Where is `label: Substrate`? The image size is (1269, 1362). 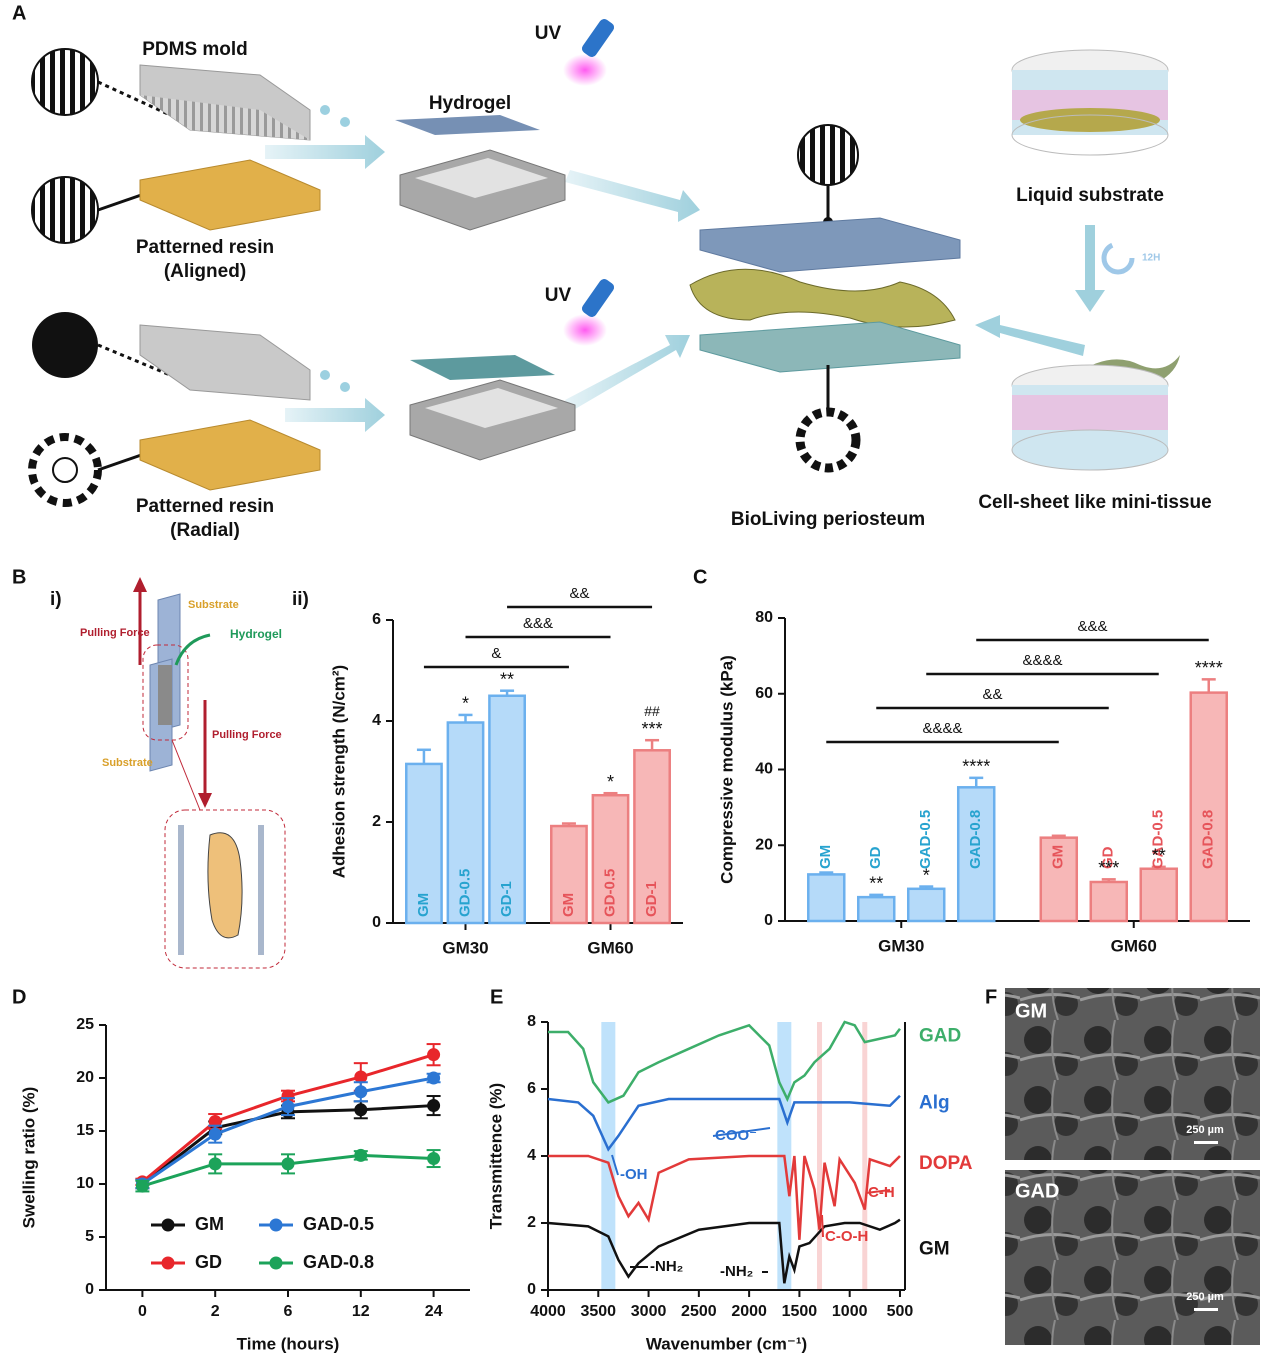
label: Substrate is located at coordinates (213, 605).